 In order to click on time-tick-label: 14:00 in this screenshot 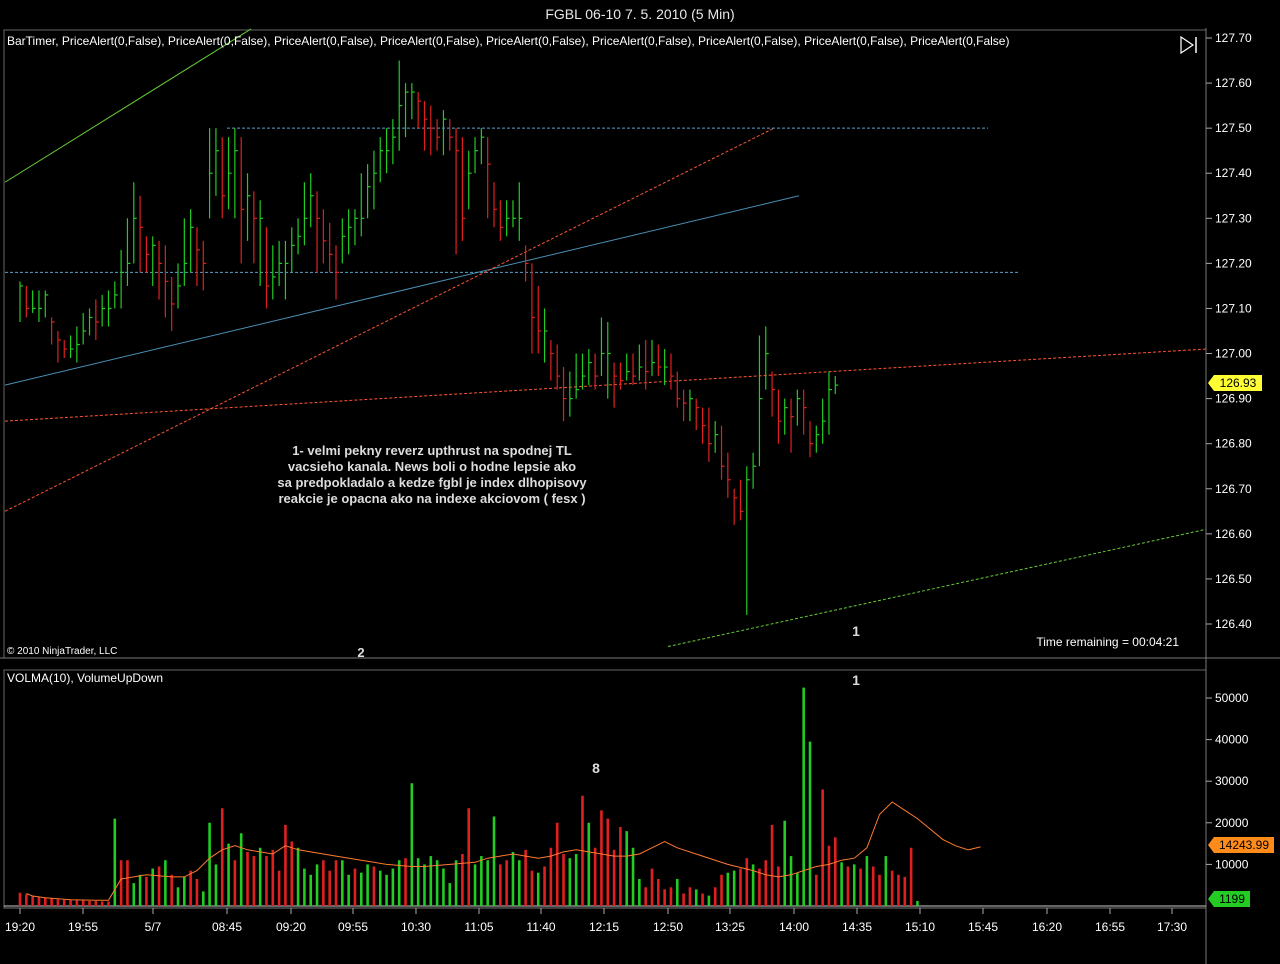, I will do `click(794, 927)`.